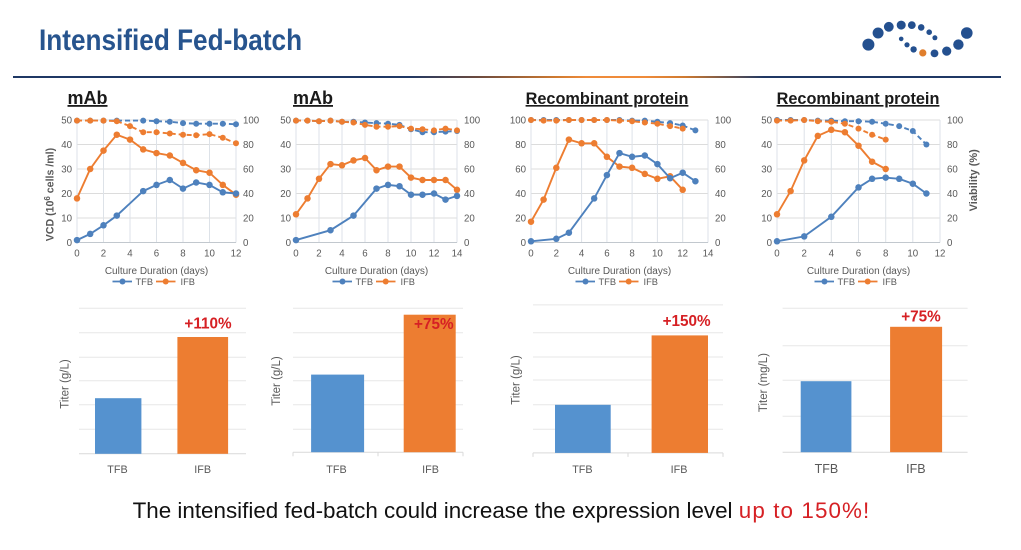  I want to click on svg-text: Viability (%), so click(974, 180).